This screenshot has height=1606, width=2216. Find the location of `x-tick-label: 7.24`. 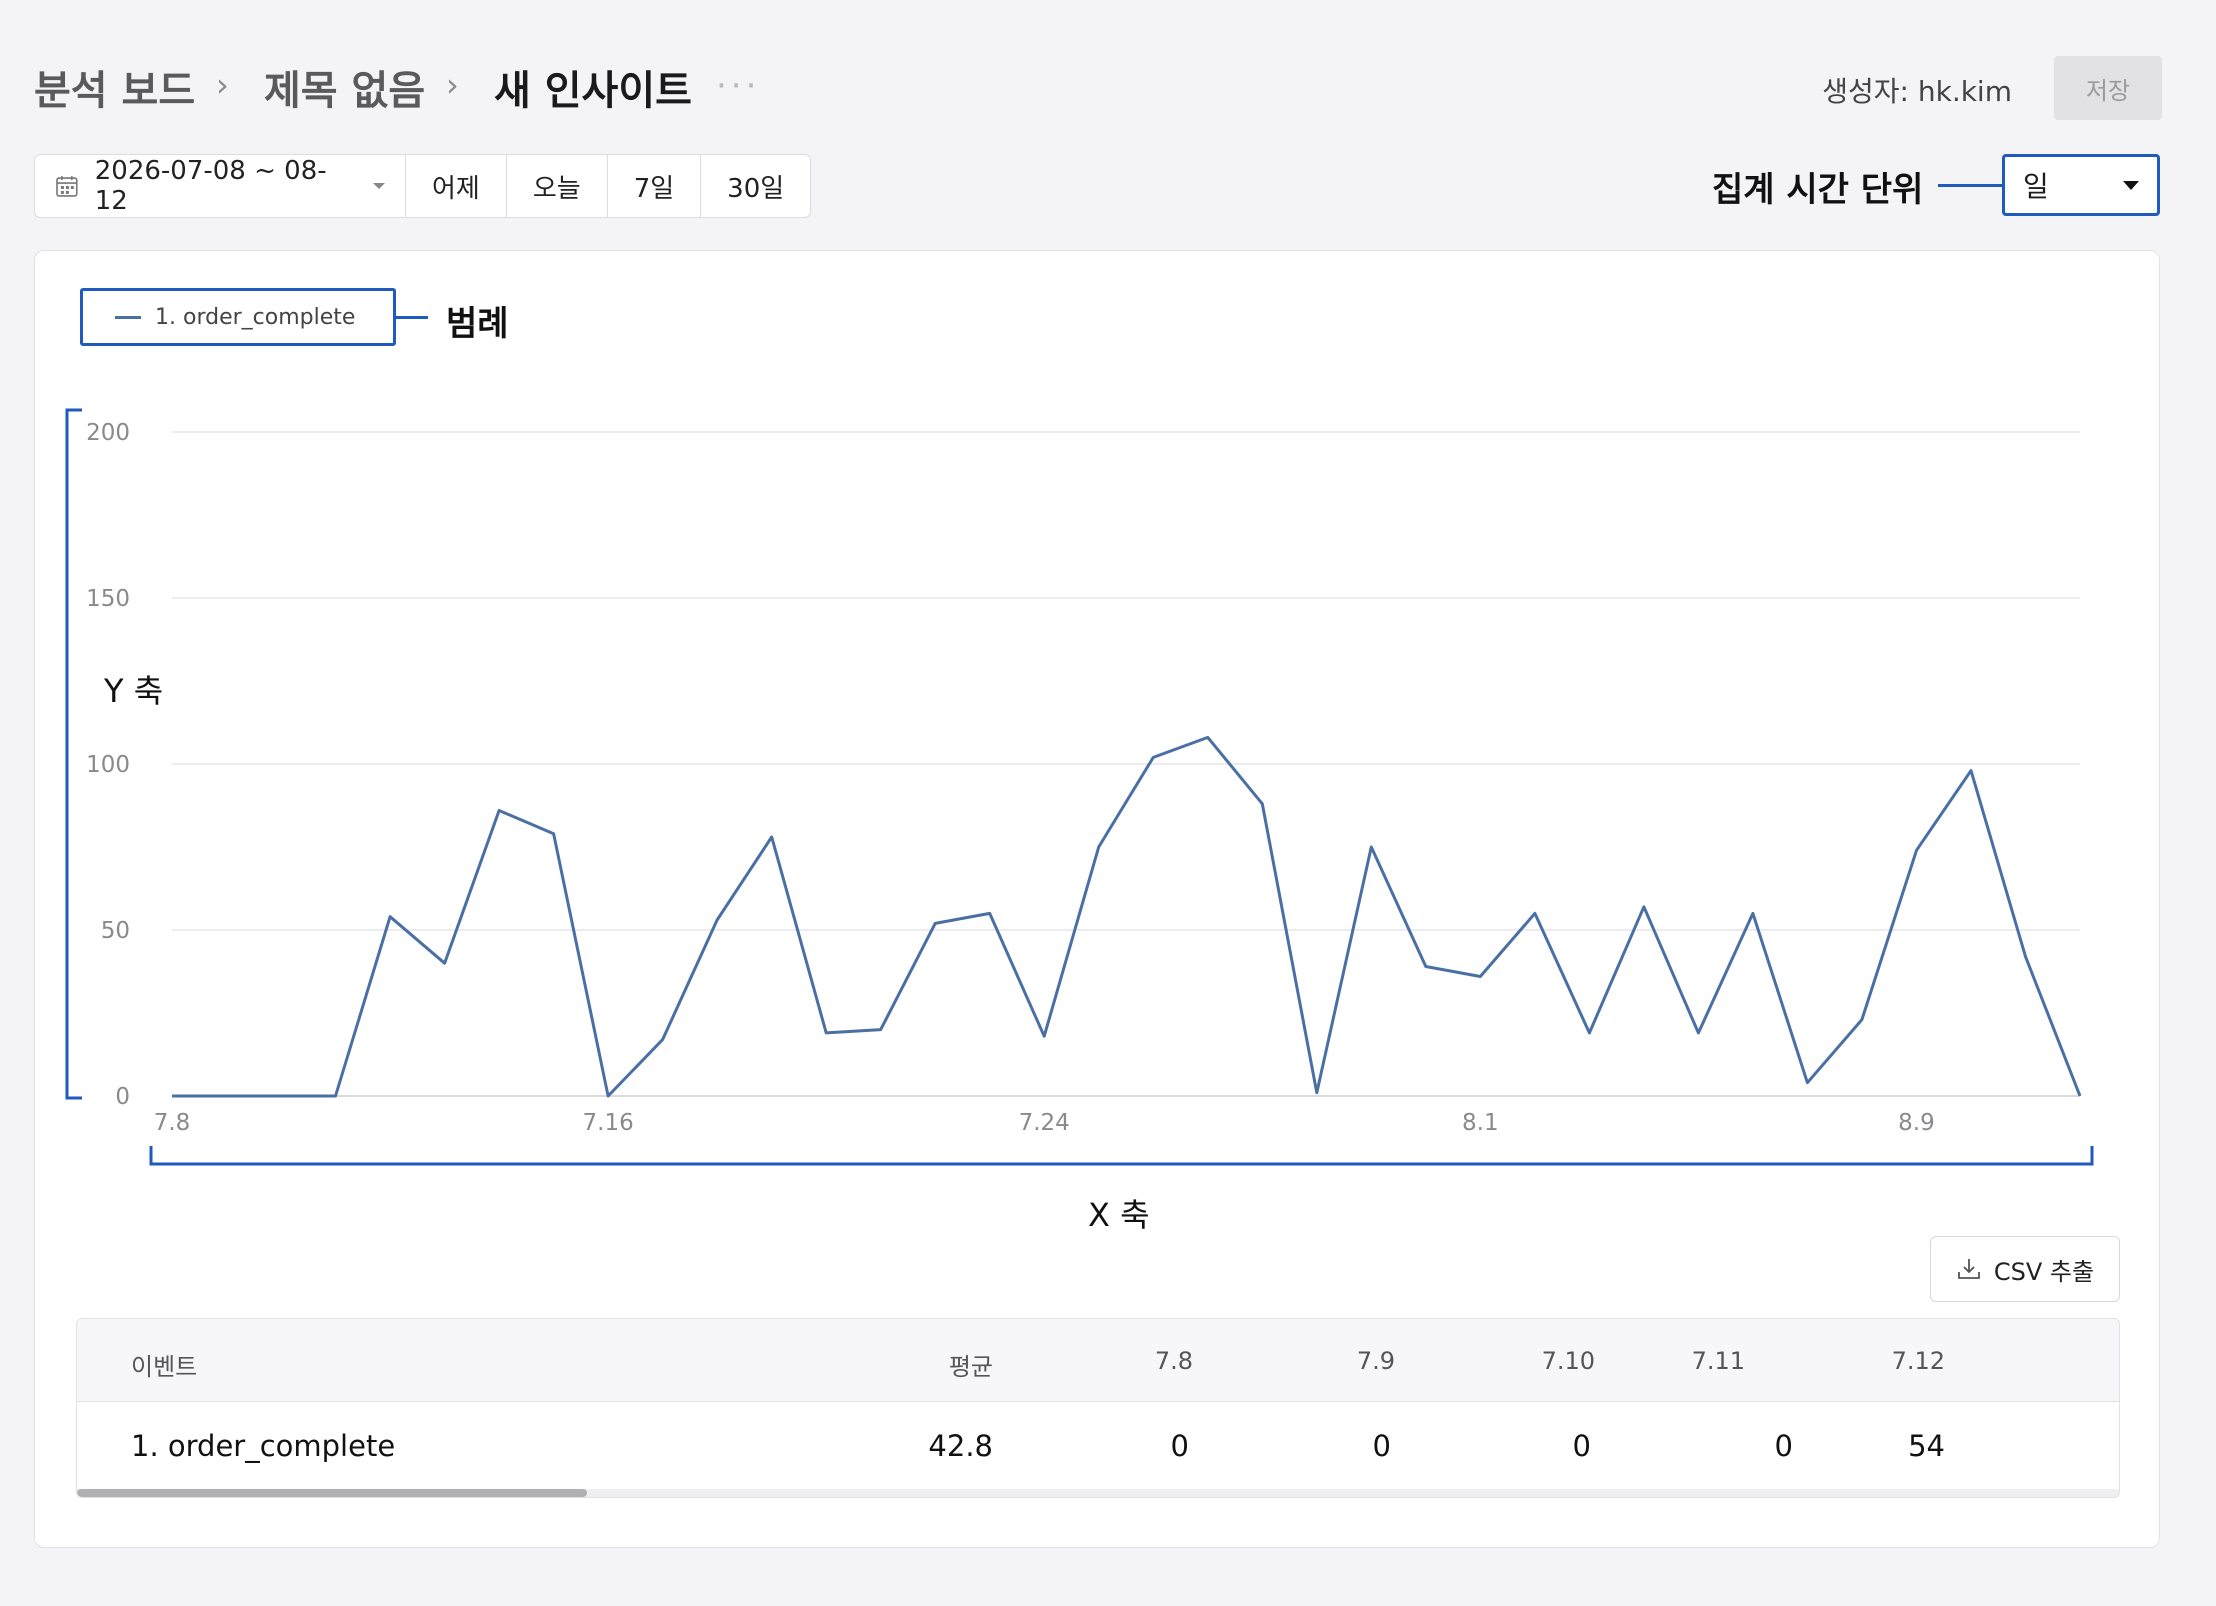

x-tick-label: 7.24 is located at coordinates (1044, 1123).